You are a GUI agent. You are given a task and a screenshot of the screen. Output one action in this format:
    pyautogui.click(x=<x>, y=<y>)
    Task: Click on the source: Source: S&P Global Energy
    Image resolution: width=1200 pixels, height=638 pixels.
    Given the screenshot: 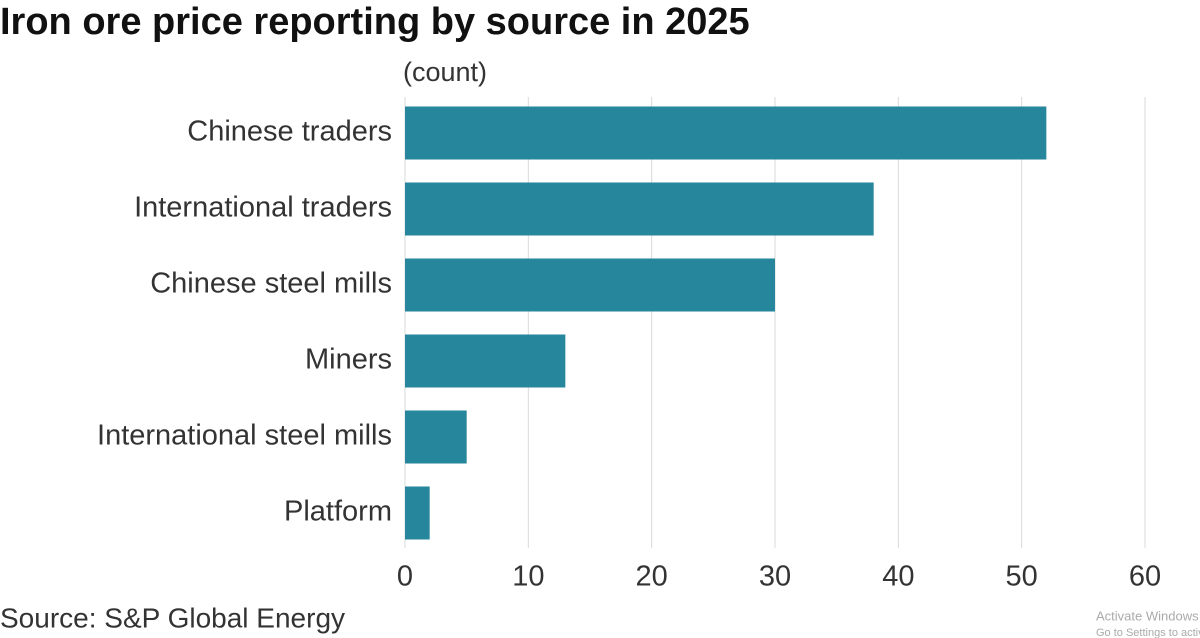 What is the action you would take?
    pyautogui.click(x=172, y=617)
    